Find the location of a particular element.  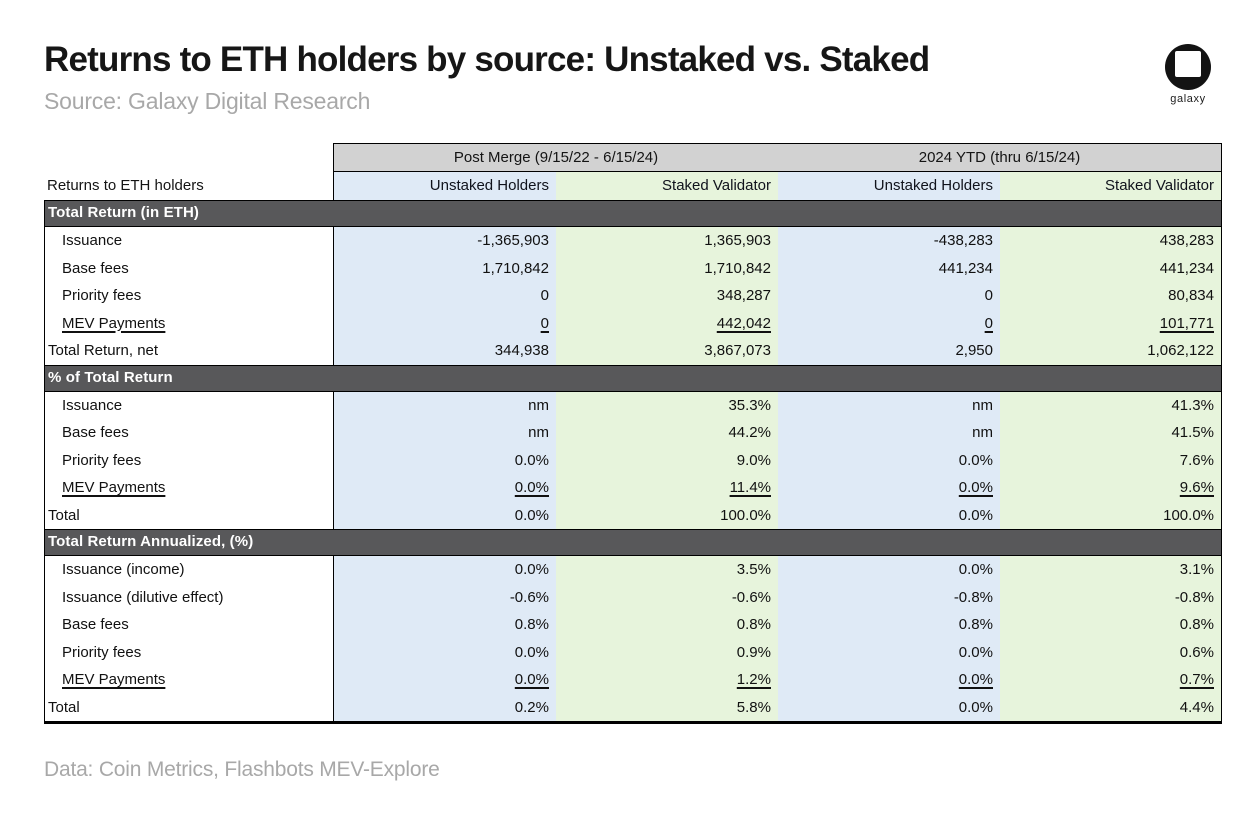

section-header: Total Return Annualized, (%) is located at coordinates (633, 542).